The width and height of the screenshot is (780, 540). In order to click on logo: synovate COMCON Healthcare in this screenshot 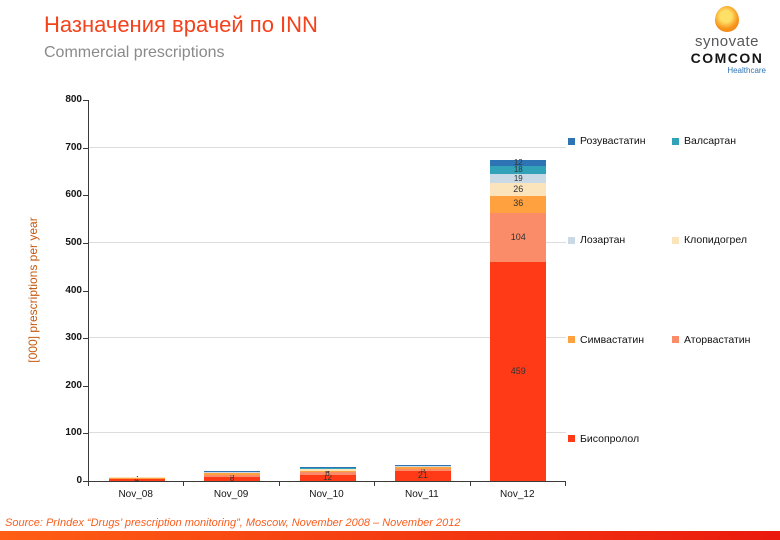, I will do `click(727, 40)`.